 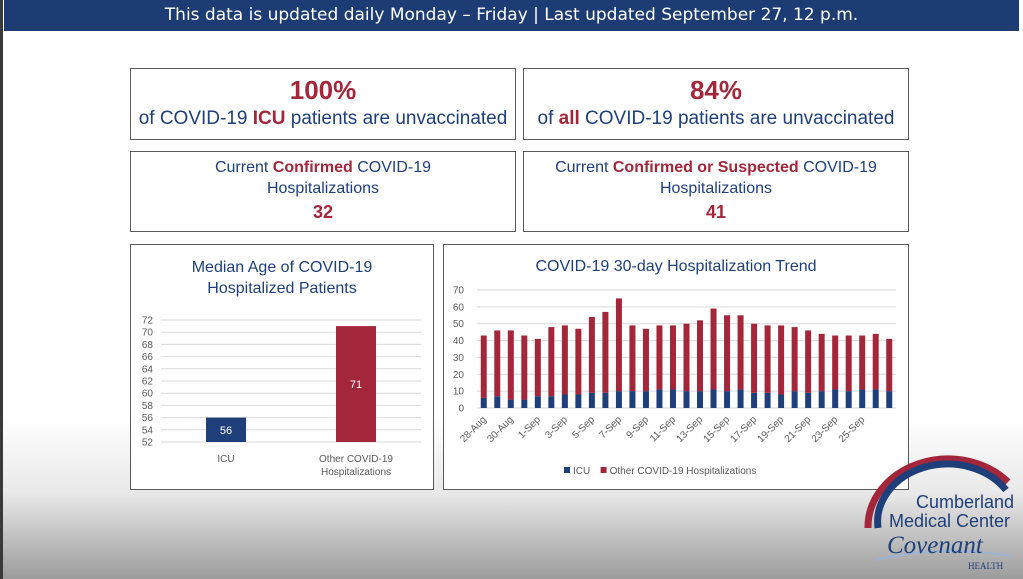 What do you see at coordinates (663, 429) in the screenshot?
I see `x-tick-label: 11-Sep` at bounding box center [663, 429].